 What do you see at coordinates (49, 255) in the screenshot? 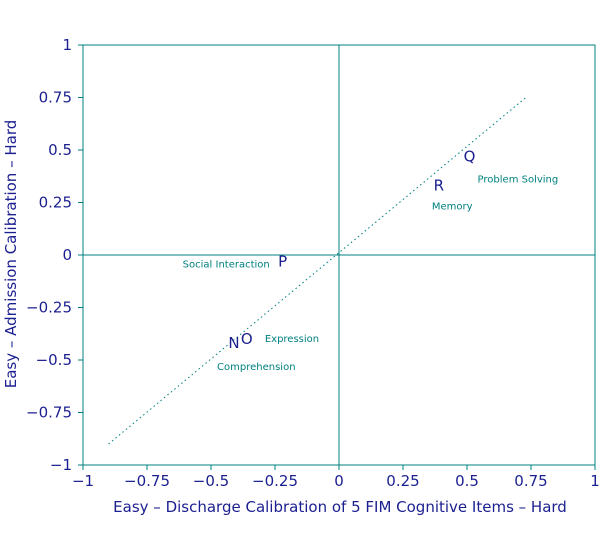
I see `y-tick-labels: −1 −0.75 −0.5 −0.25 0 0.25 0.5 0.75 1` at bounding box center [49, 255].